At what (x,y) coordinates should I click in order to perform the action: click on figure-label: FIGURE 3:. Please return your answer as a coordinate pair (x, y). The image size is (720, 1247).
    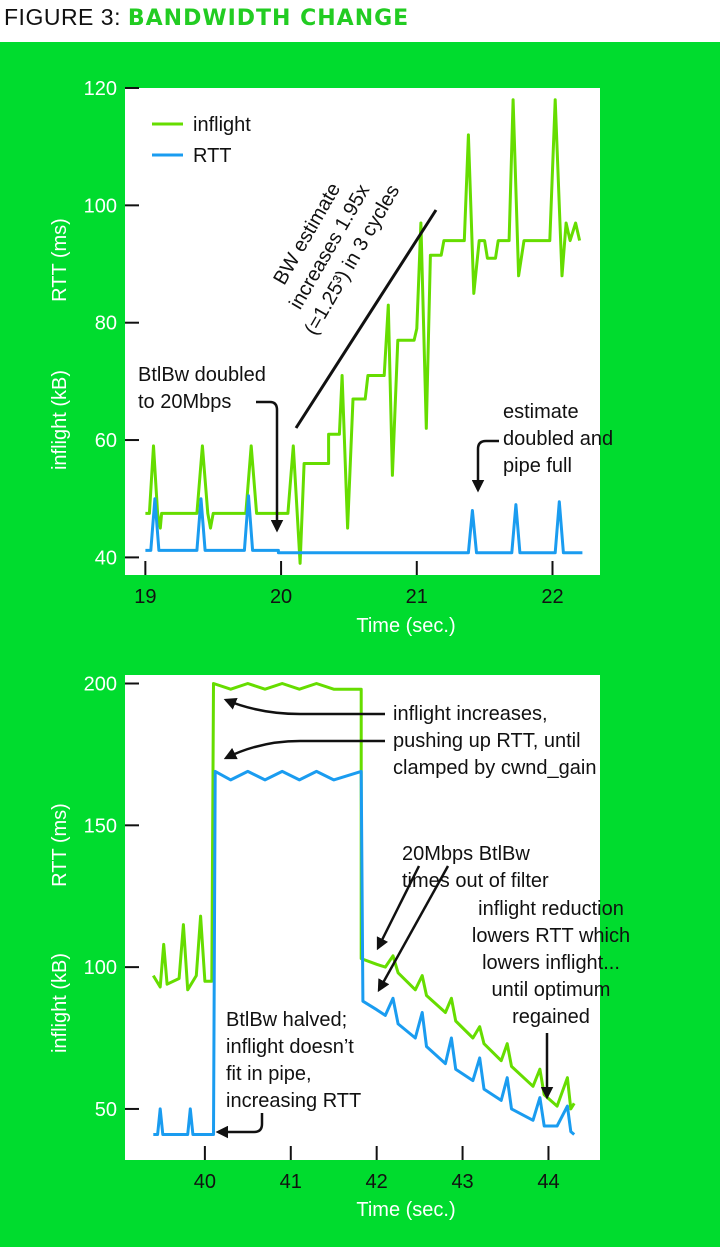
    Looking at the image, I should click on (62, 17).